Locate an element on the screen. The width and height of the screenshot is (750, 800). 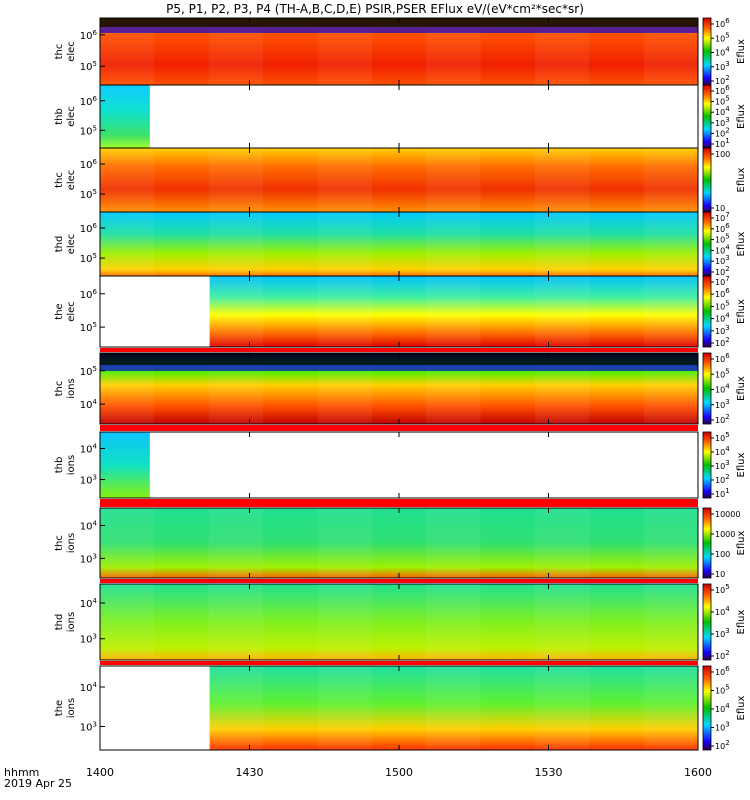
spectrogram-panel: 10⁶ 10⁵ thc elec 100 10 Eflux is located at coordinates (400, 180).